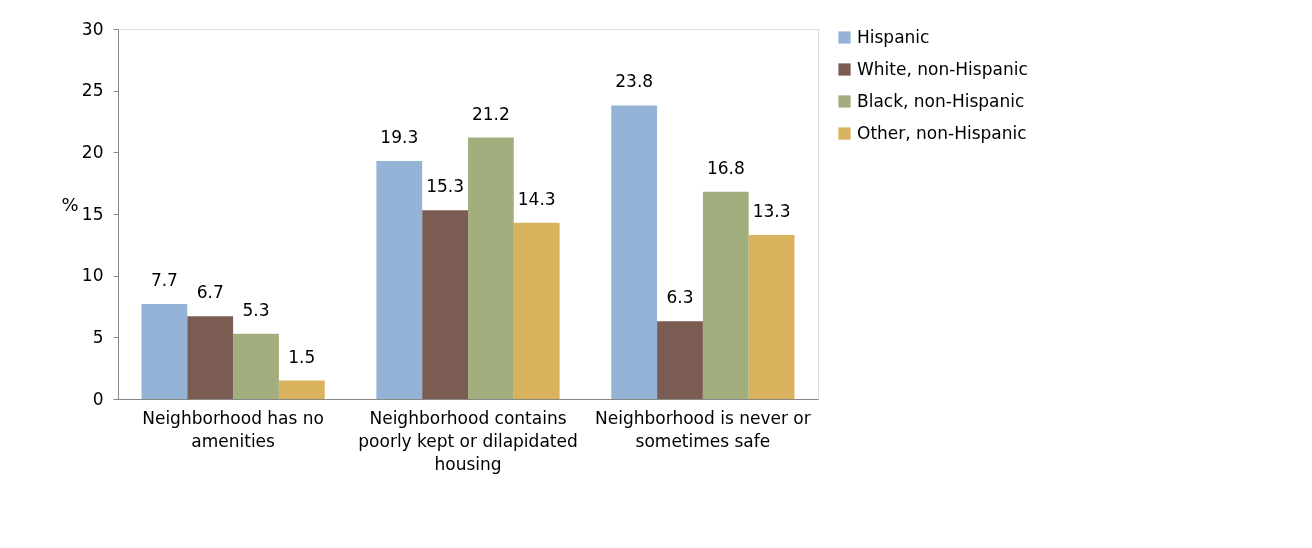 This screenshot has height=548, width=1312. What do you see at coordinates (680, 297) in the screenshot?
I see `data-label: 6.3` at bounding box center [680, 297].